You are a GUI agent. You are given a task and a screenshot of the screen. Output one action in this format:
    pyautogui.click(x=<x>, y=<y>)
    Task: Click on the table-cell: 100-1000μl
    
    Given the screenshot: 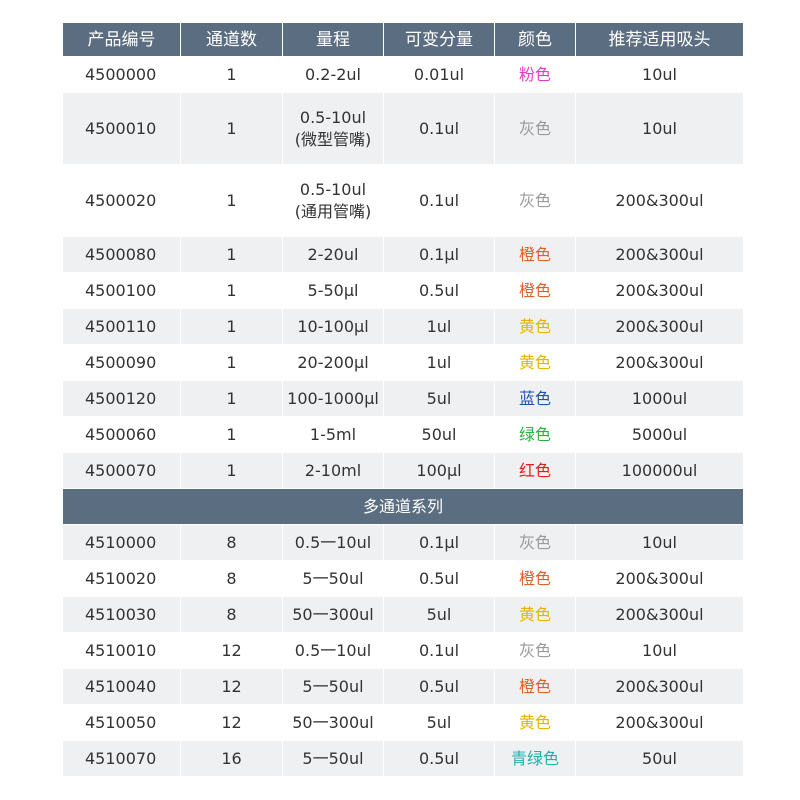 What is the action you would take?
    pyautogui.click(x=333, y=398)
    